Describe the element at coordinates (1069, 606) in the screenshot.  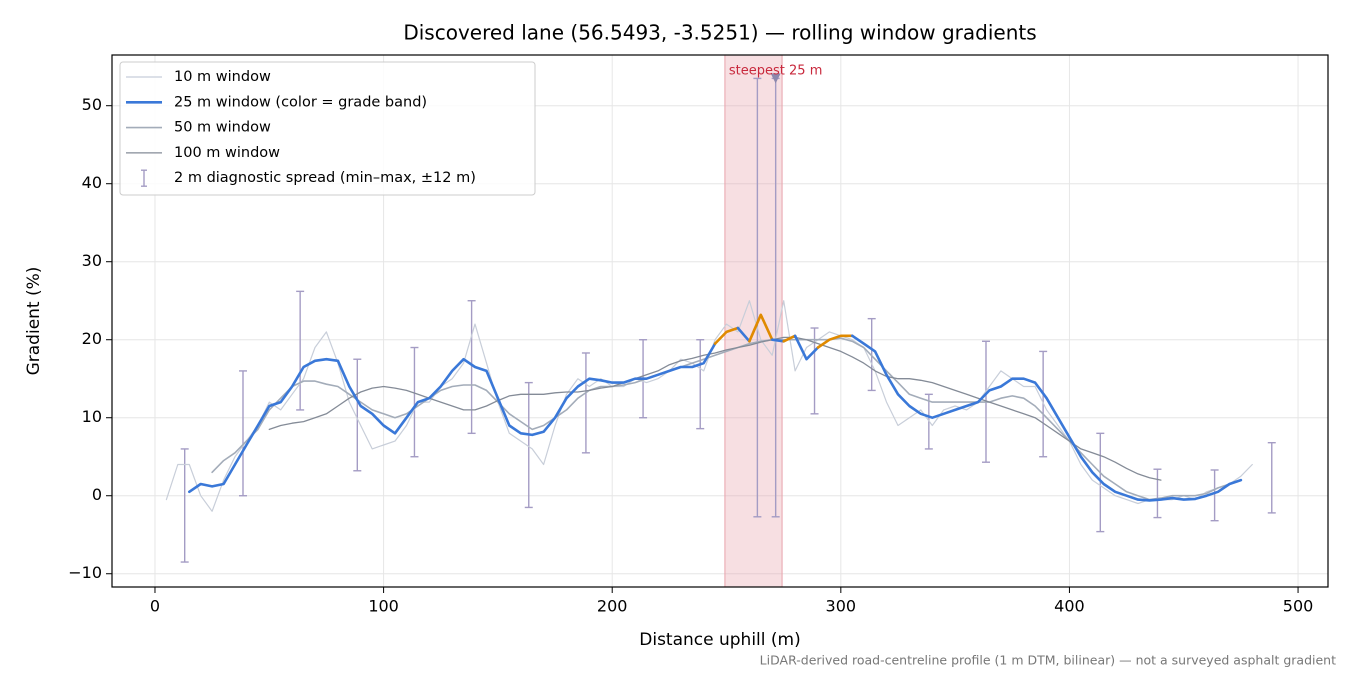
I see `x-tick-label: 400` at that location.